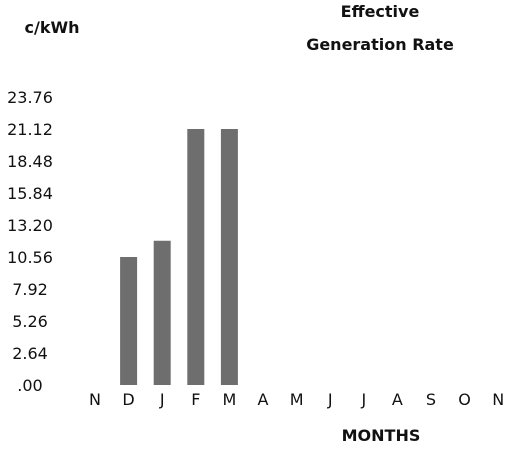  I want to click on y-axis-label: c/kWh, so click(51, 27).